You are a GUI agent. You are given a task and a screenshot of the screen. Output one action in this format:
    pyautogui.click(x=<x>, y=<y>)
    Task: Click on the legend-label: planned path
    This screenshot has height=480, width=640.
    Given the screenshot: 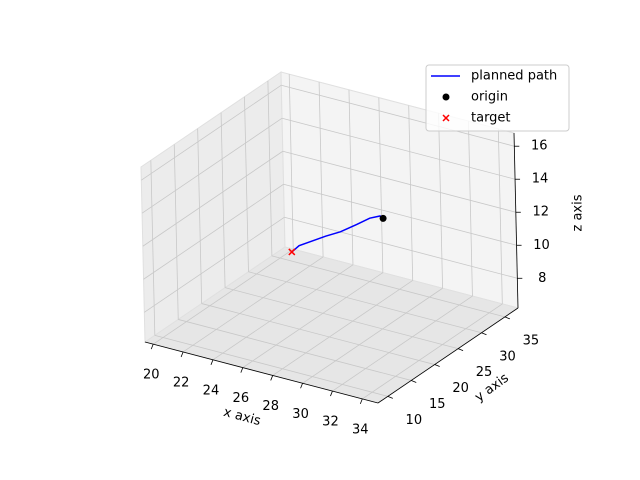 What is the action you would take?
    pyautogui.click(x=514, y=76)
    